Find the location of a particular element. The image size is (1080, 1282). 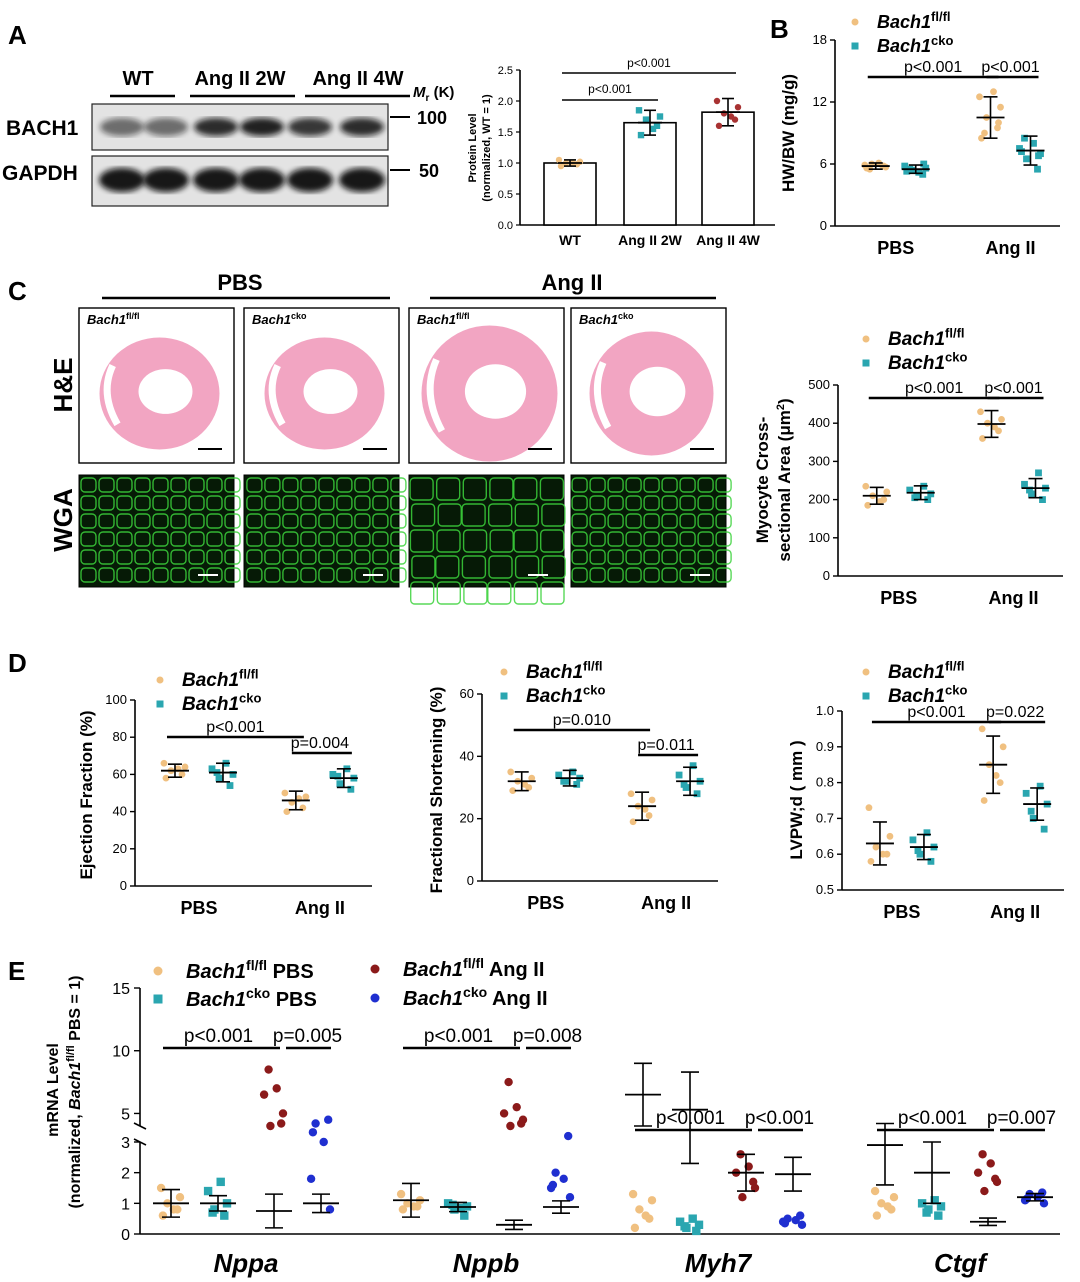

y-axis-label-2: (normalized, Bach1fl/fl PBS = 1) is located at coordinates (74, 1091).